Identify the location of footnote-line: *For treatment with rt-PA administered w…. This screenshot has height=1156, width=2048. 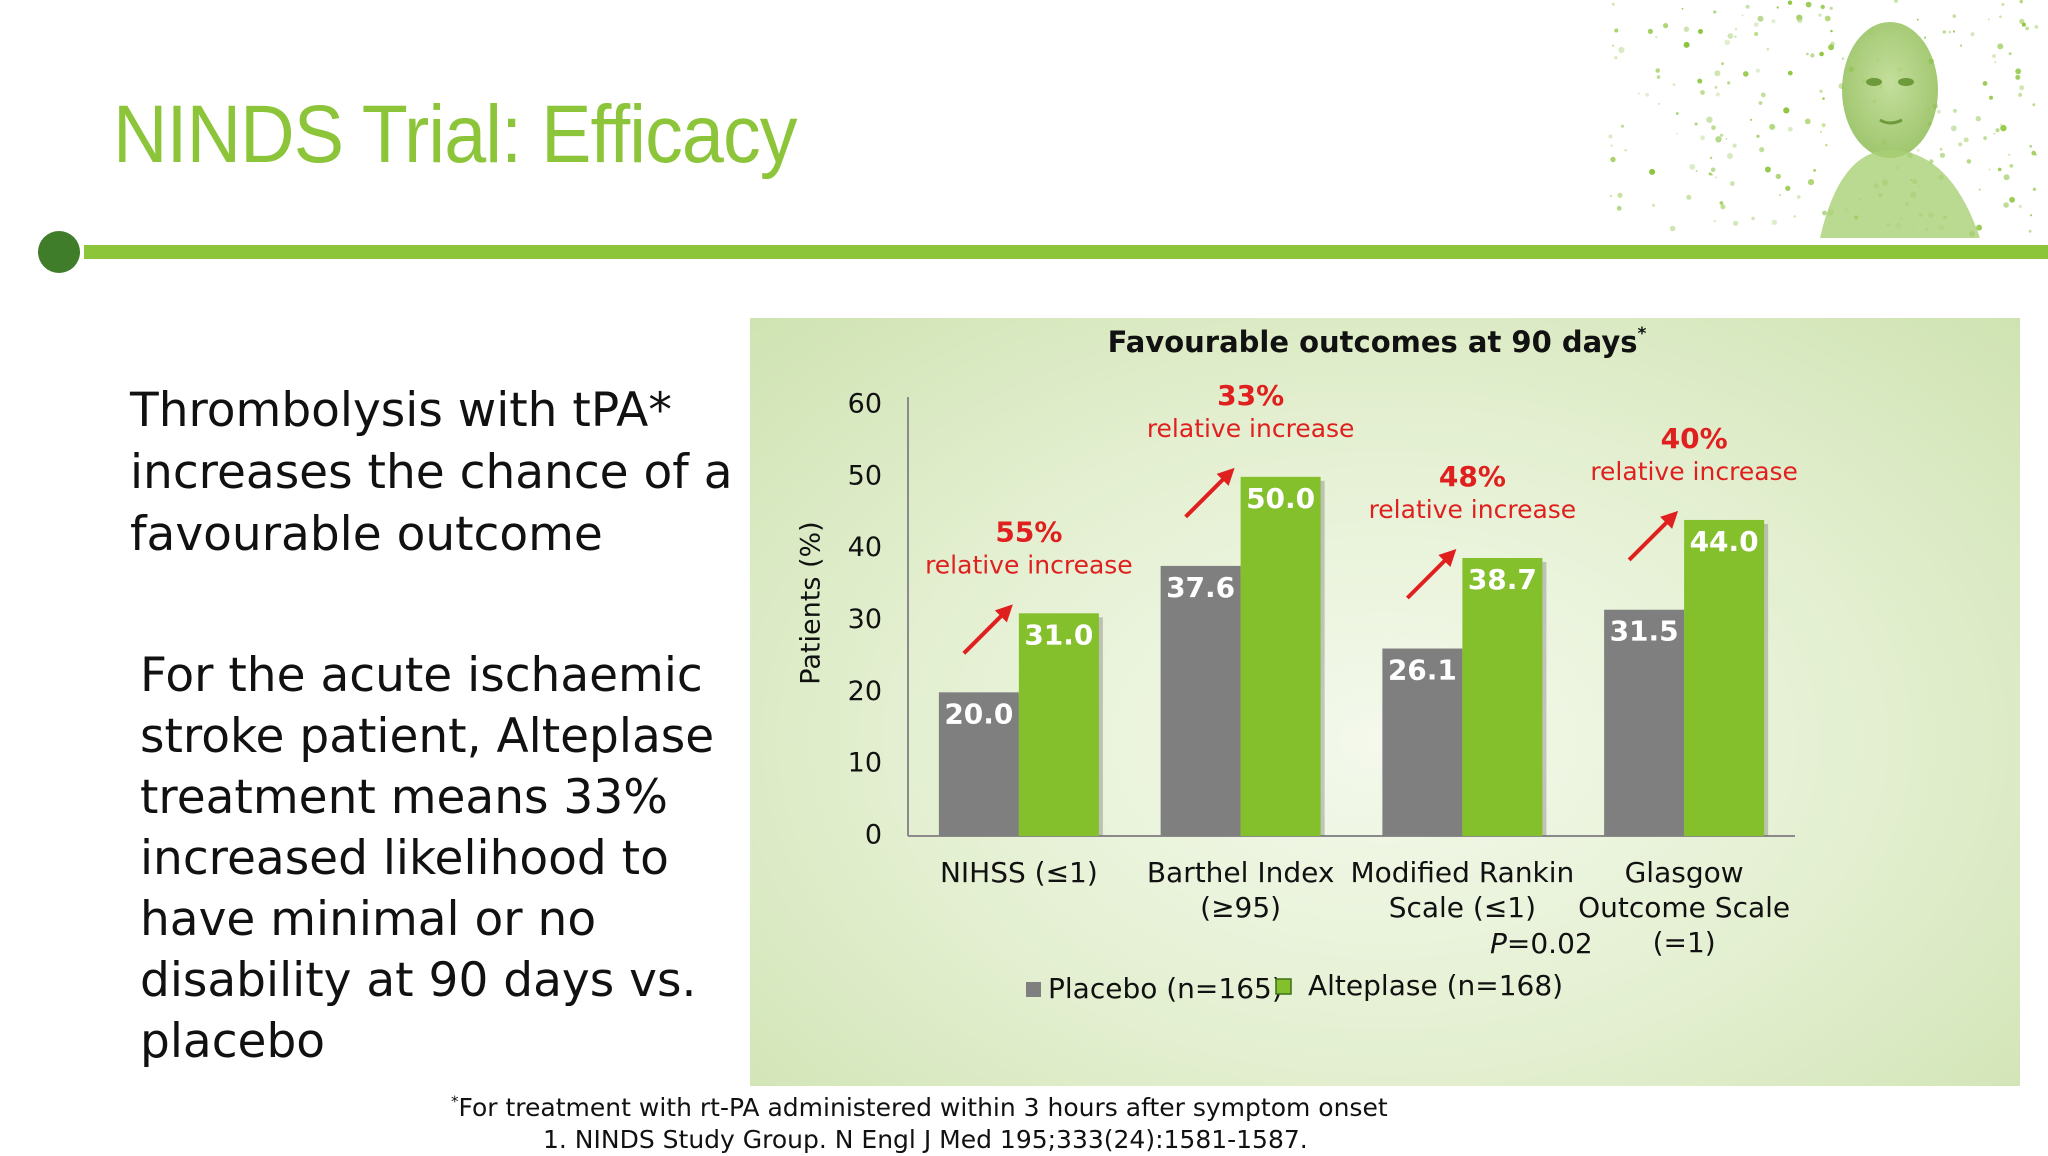
(919, 1107).